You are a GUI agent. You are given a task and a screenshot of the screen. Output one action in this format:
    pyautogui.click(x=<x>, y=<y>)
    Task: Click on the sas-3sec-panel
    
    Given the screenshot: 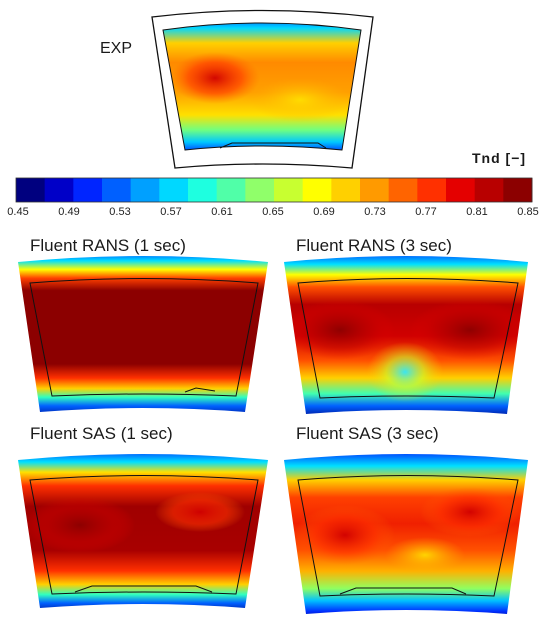 What is the action you would take?
    pyautogui.click(x=406, y=534)
    